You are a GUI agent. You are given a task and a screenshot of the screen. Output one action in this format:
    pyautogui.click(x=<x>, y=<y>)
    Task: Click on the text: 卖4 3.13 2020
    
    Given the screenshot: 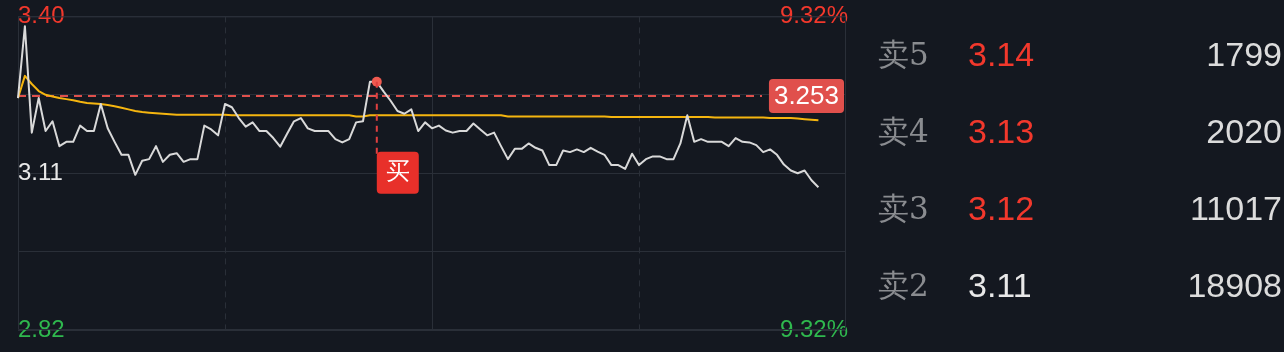 What is the action you would take?
    pyautogui.click(x=1080, y=131)
    